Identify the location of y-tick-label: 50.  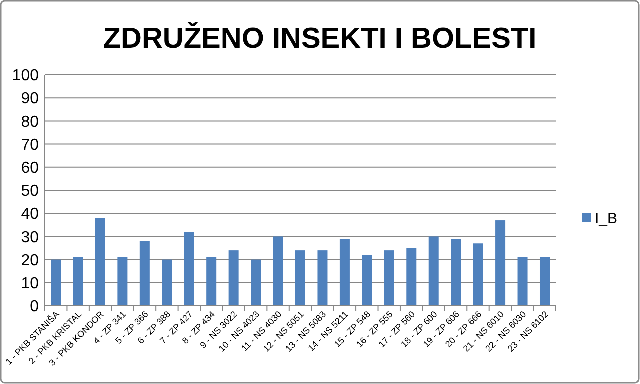
(30, 191).